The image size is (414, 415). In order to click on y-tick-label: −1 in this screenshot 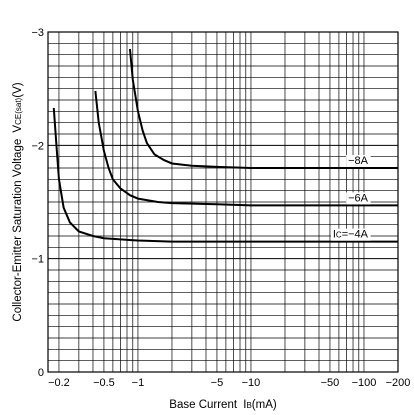, I will do `click(37, 260)`.